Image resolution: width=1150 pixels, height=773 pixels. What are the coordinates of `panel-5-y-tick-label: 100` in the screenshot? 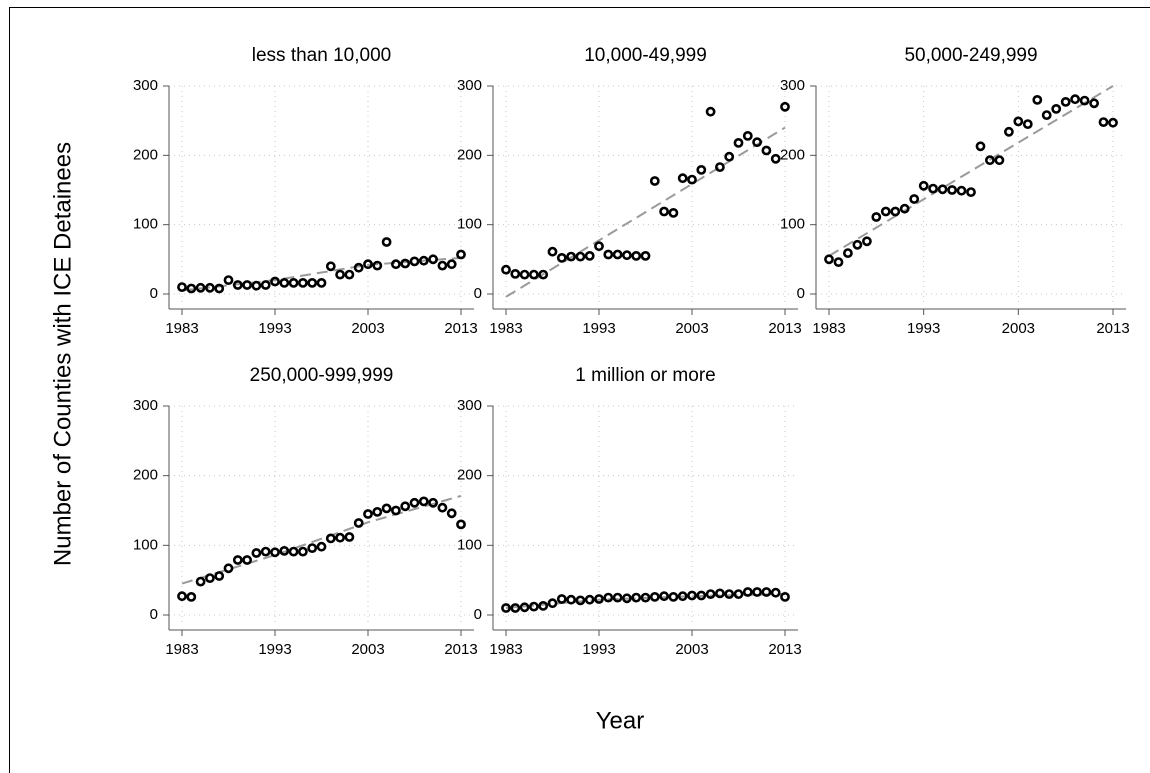 It's located at (469, 544).